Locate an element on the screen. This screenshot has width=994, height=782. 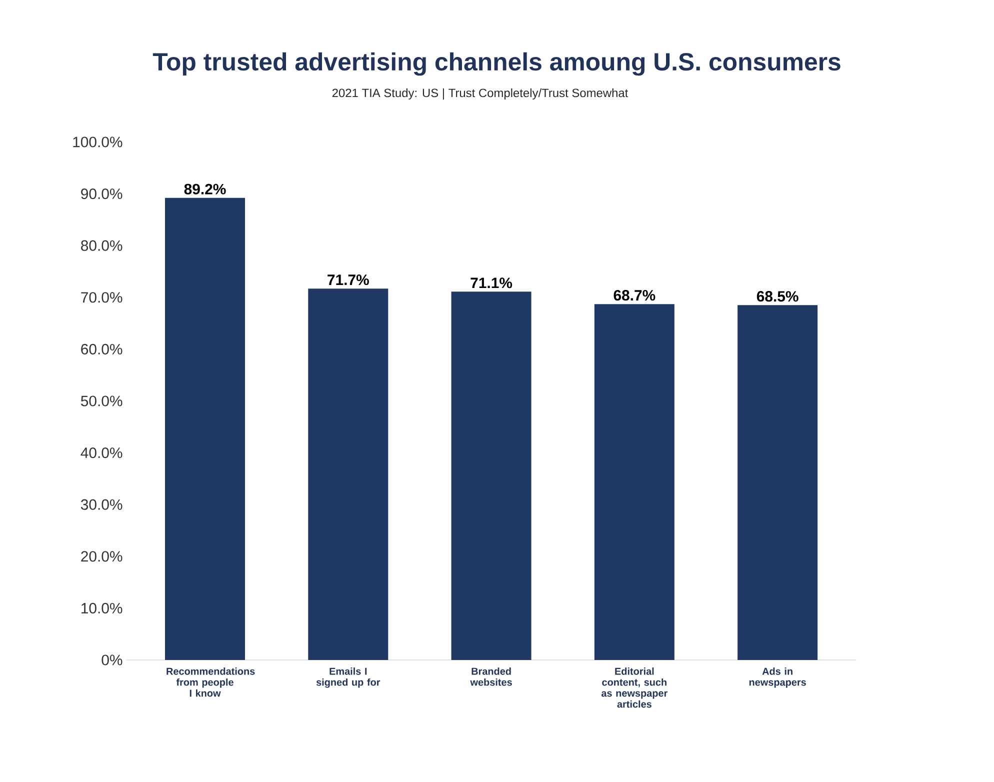
data-label: 68.5% is located at coordinates (777, 296).